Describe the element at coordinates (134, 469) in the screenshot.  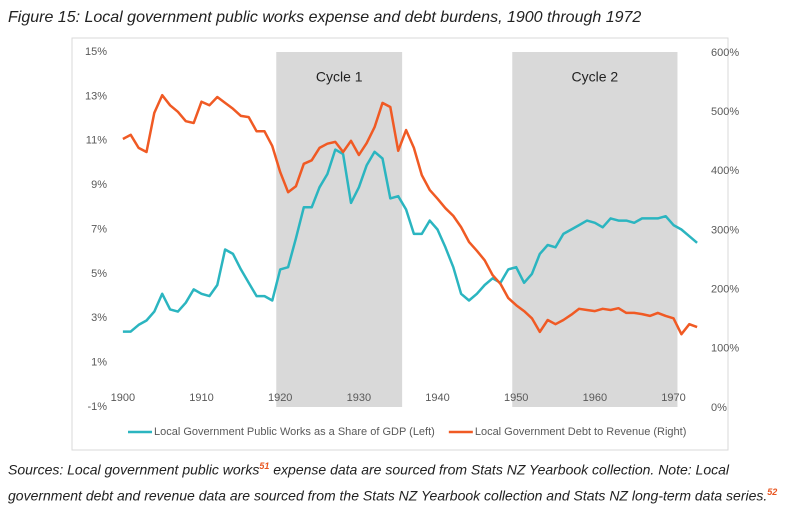
I see `source-text: Sources: Local government public works` at that location.